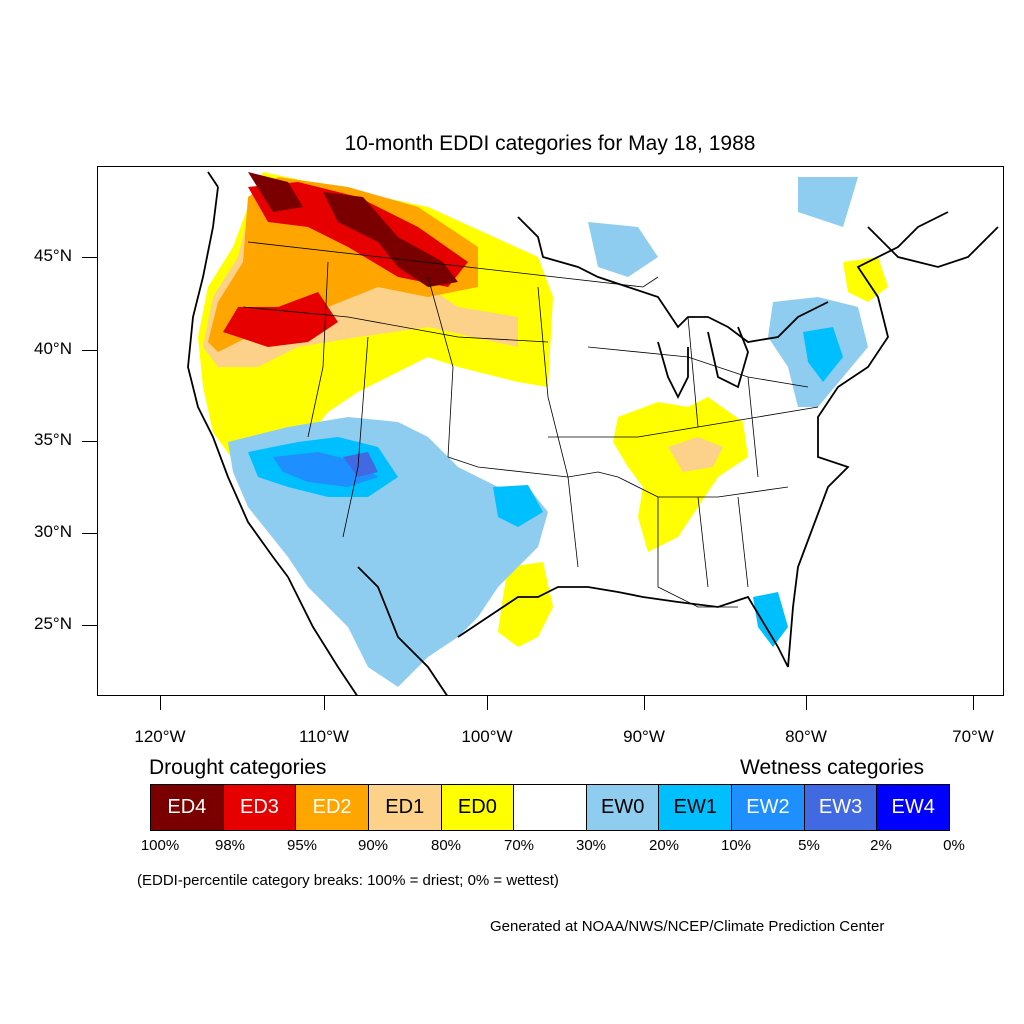 Image resolution: width=1024 pixels, height=1024 pixels. I want to click on pct-90: 90%, so click(373, 845).